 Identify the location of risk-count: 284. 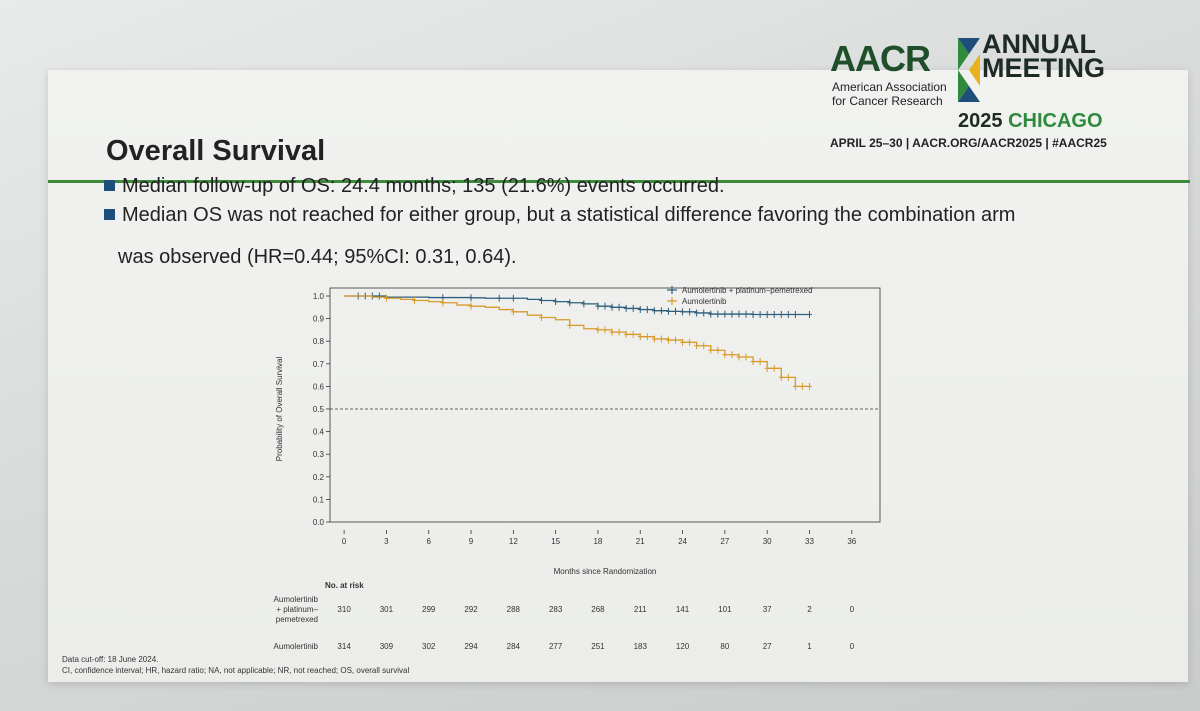
(514, 646).